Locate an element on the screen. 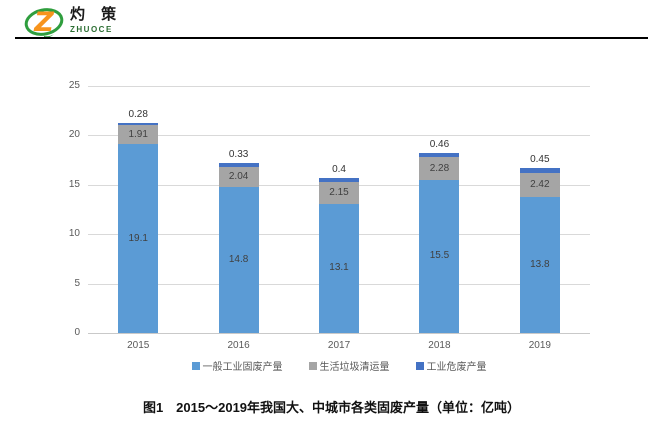 This screenshot has width=663, height=444. bar-segment-series-0: 15.5 is located at coordinates (439, 256).